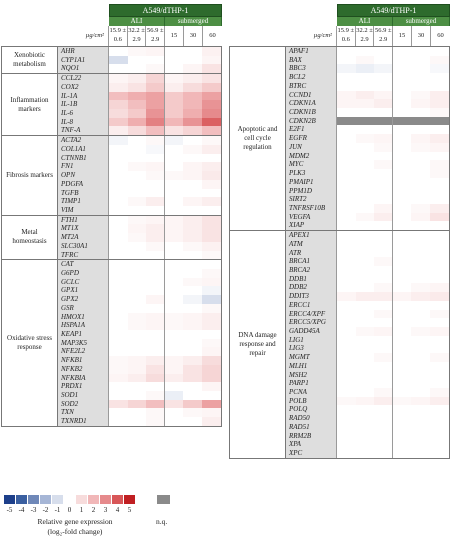 This screenshot has height=550, width=452. Describe the element at coordinates (139, 246) in the screenshot. I see `gene-row: SLC30A1` at that location.